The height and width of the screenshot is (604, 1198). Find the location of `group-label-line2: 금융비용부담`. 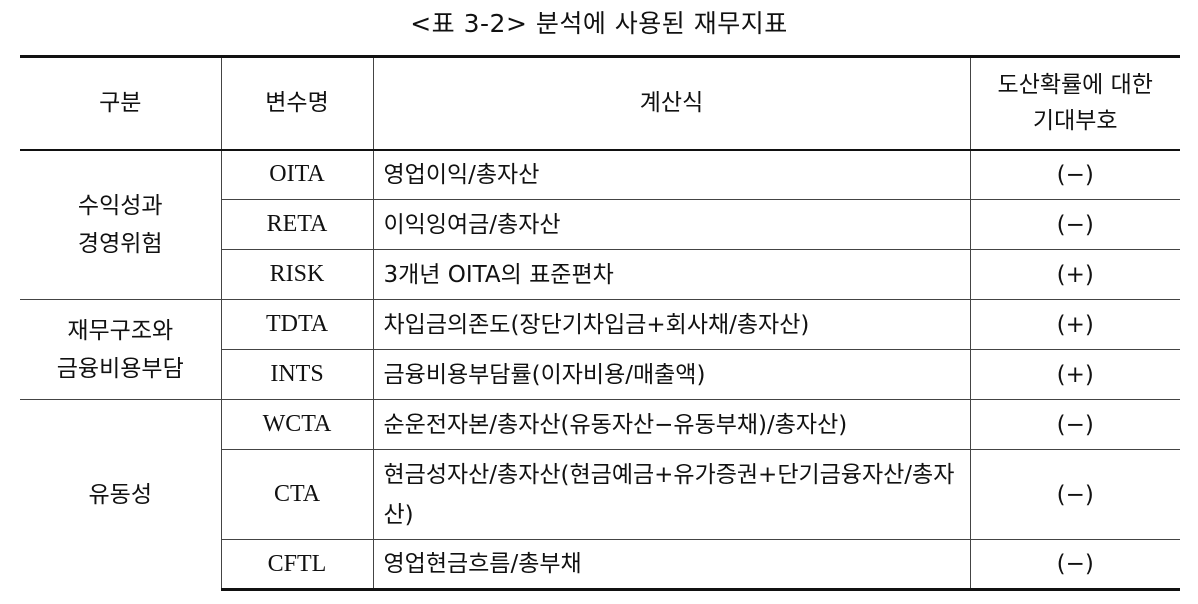

group-label-line2: 금융비용부담 is located at coordinates (120, 368).